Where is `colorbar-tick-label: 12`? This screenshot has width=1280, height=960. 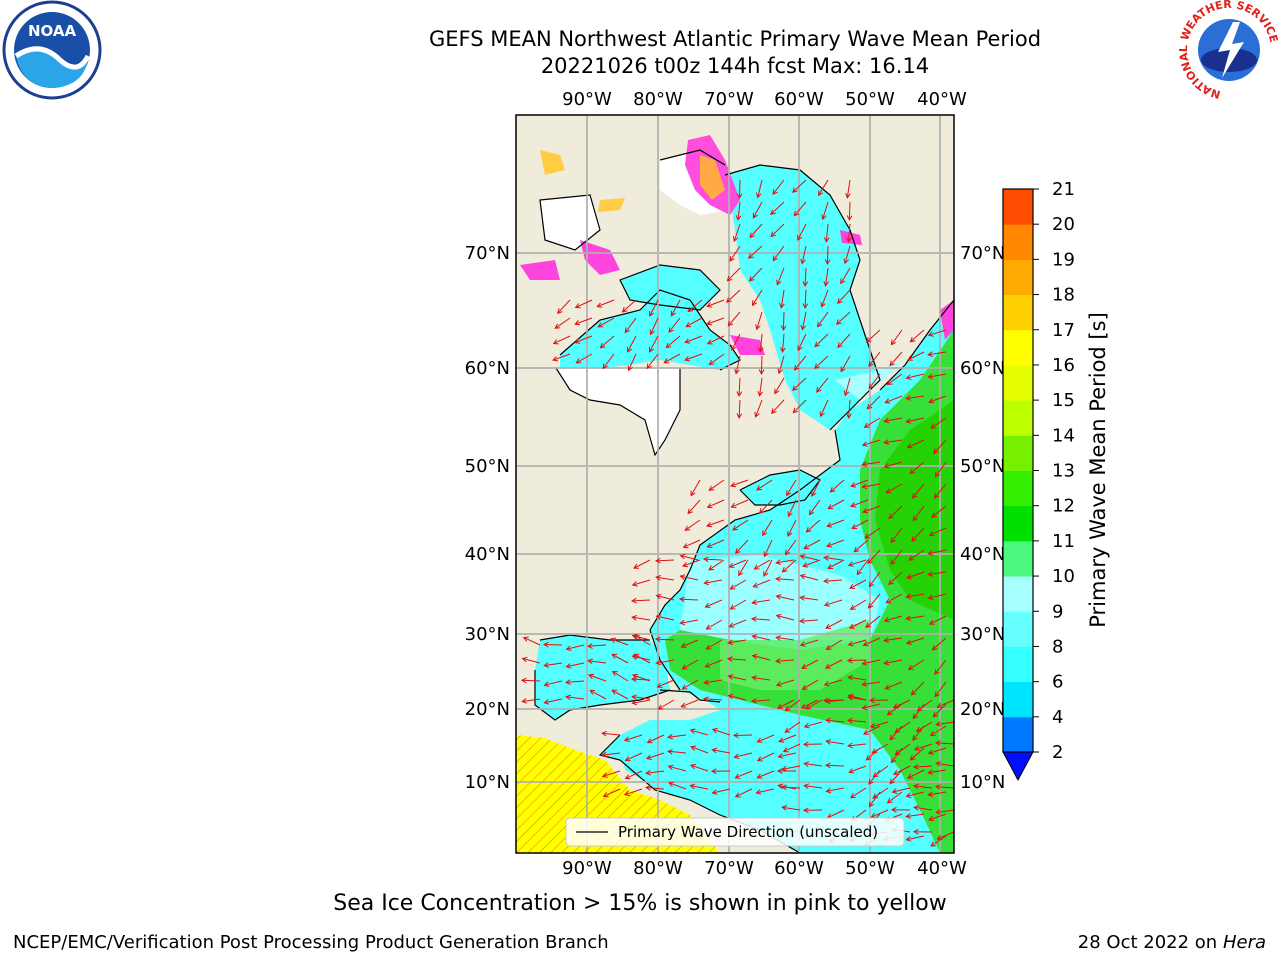
colorbar-tick-label: 12 is located at coordinates (1063, 506).